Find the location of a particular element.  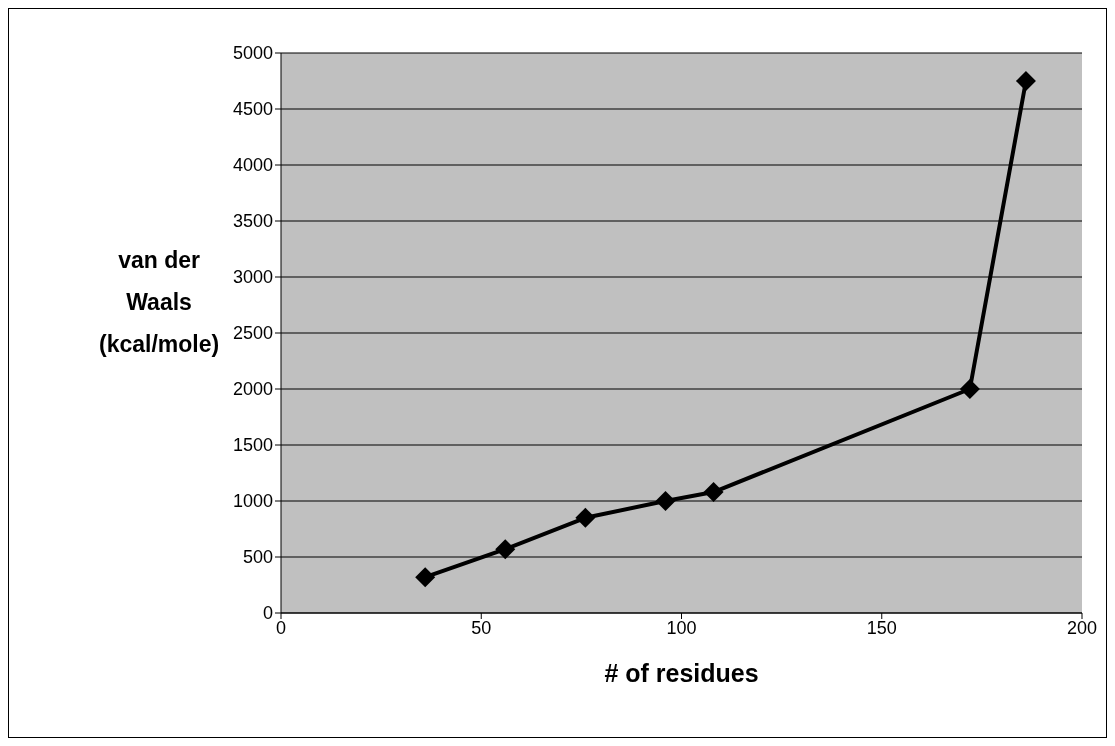

y-tick-label: 4500 is located at coordinates (252, 109).